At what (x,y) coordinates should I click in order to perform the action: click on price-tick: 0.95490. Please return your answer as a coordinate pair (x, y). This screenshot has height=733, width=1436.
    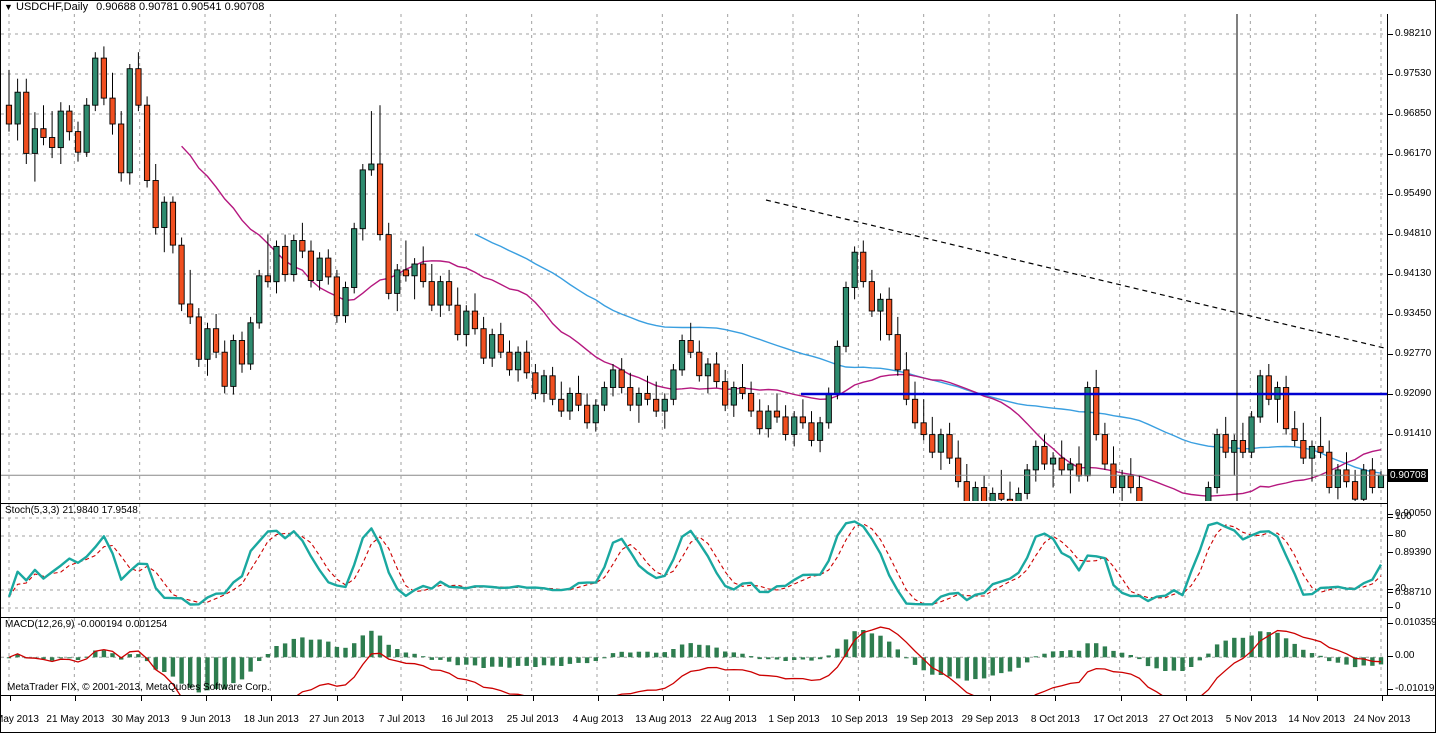
    Looking at the image, I should click on (1409, 194).